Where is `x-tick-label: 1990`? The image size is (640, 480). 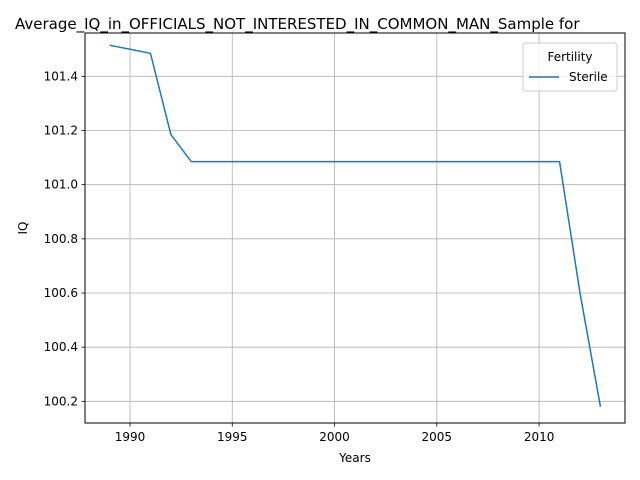
x-tick-label: 1990 is located at coordinates (130, 437).